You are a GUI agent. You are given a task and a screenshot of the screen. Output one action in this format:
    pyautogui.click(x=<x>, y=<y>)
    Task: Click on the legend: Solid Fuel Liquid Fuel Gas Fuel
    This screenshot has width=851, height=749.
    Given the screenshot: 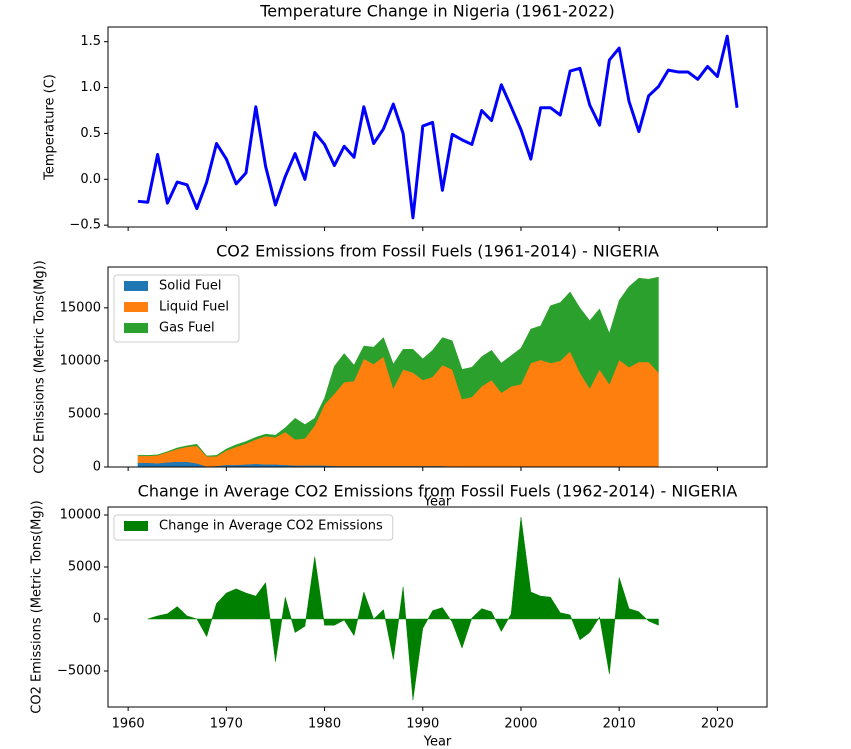 What is the action you would take?
    pyautogui.click(x=176, y=308)
    